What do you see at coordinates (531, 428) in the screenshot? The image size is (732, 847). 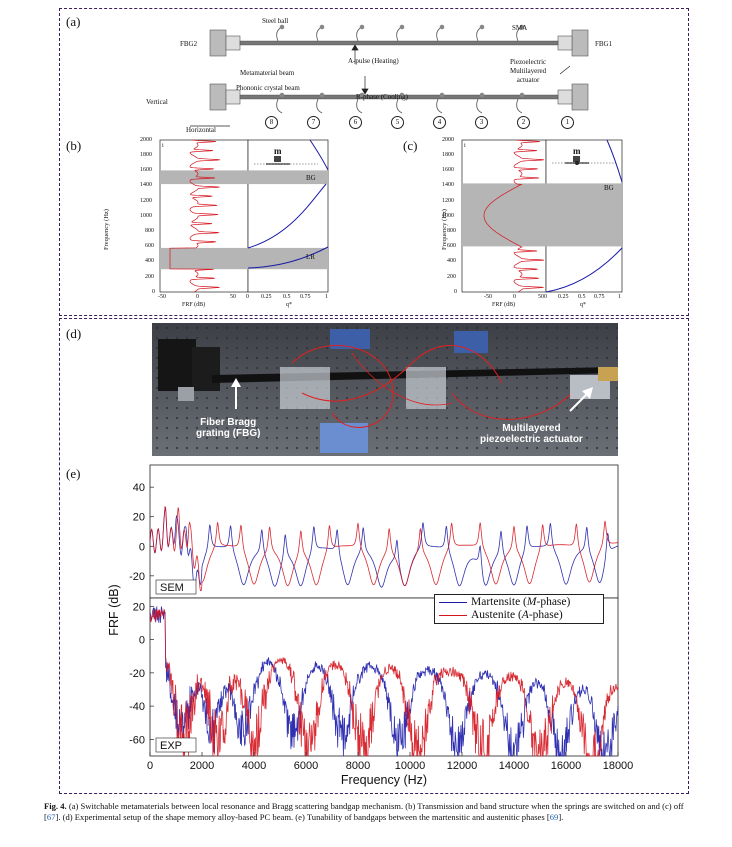 I see `photo-label-piezo-line1: Multilayered` at bounding box center [531, 428].